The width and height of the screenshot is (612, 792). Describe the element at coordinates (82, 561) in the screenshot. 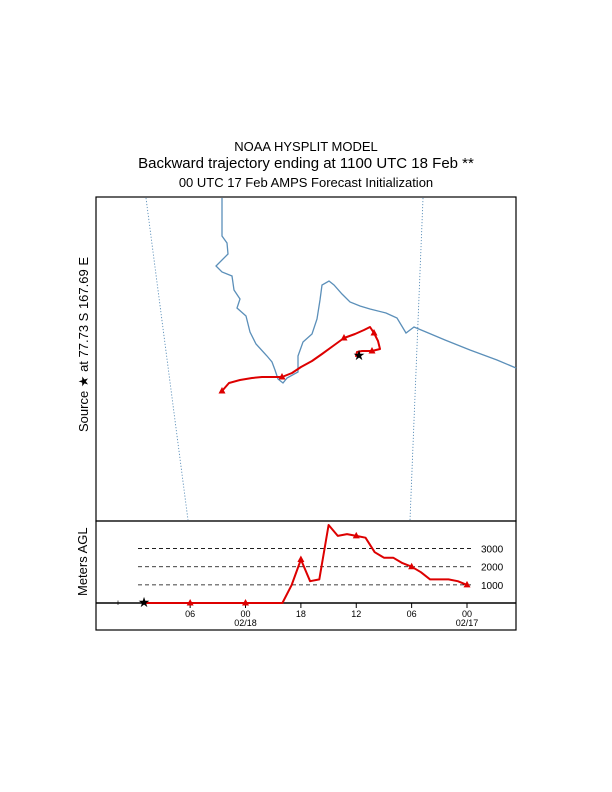

I see `height-axis-label: Meters AGL` at that location.